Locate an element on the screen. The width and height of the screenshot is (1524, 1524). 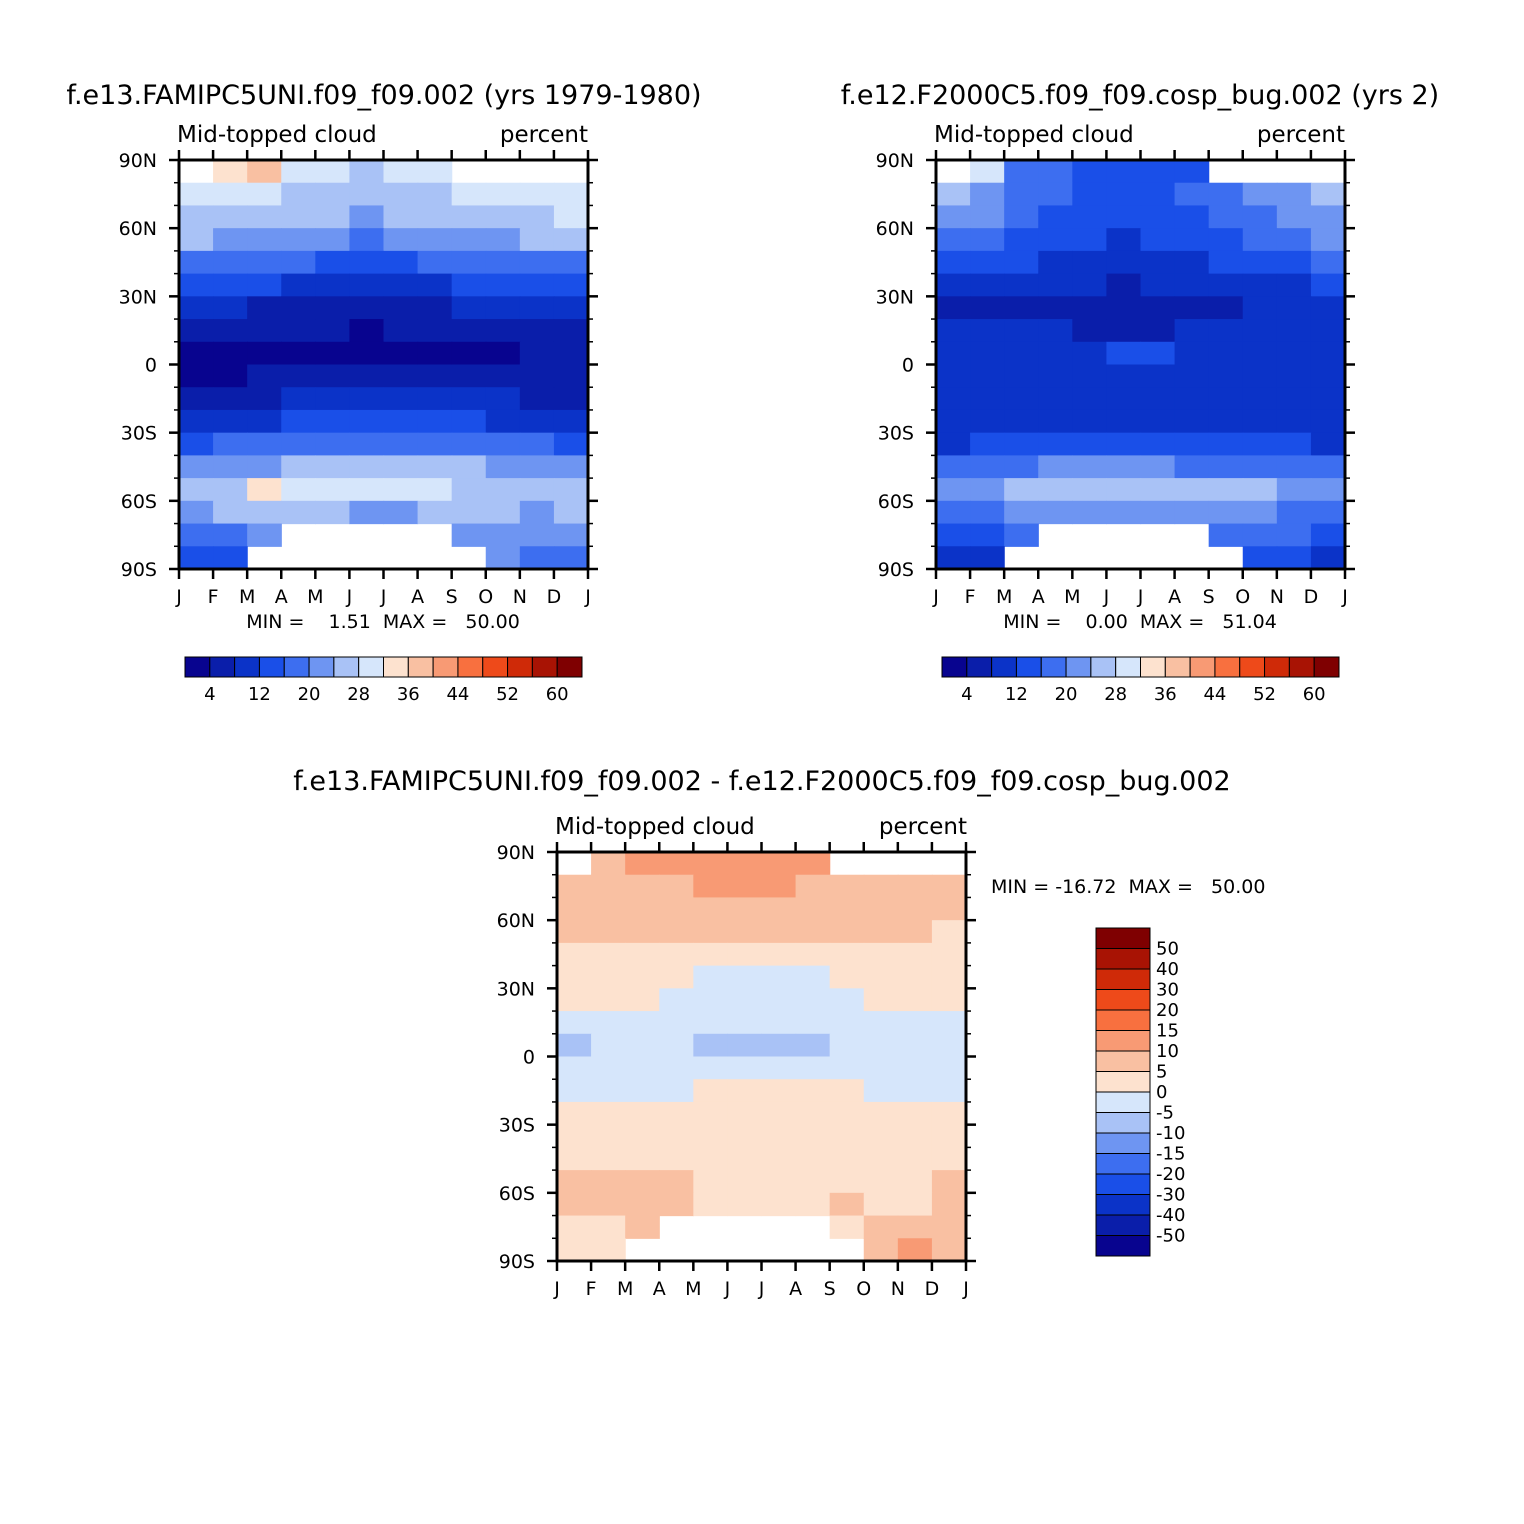
x-tick-label: M is located at coordinates (1004, 597).